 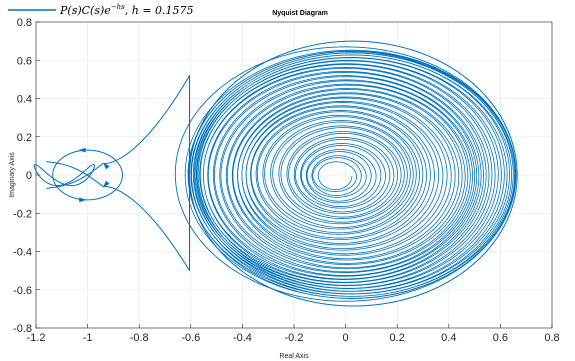 I want to click on x-axis-label: Real Axis, so click(x=294, y=356).